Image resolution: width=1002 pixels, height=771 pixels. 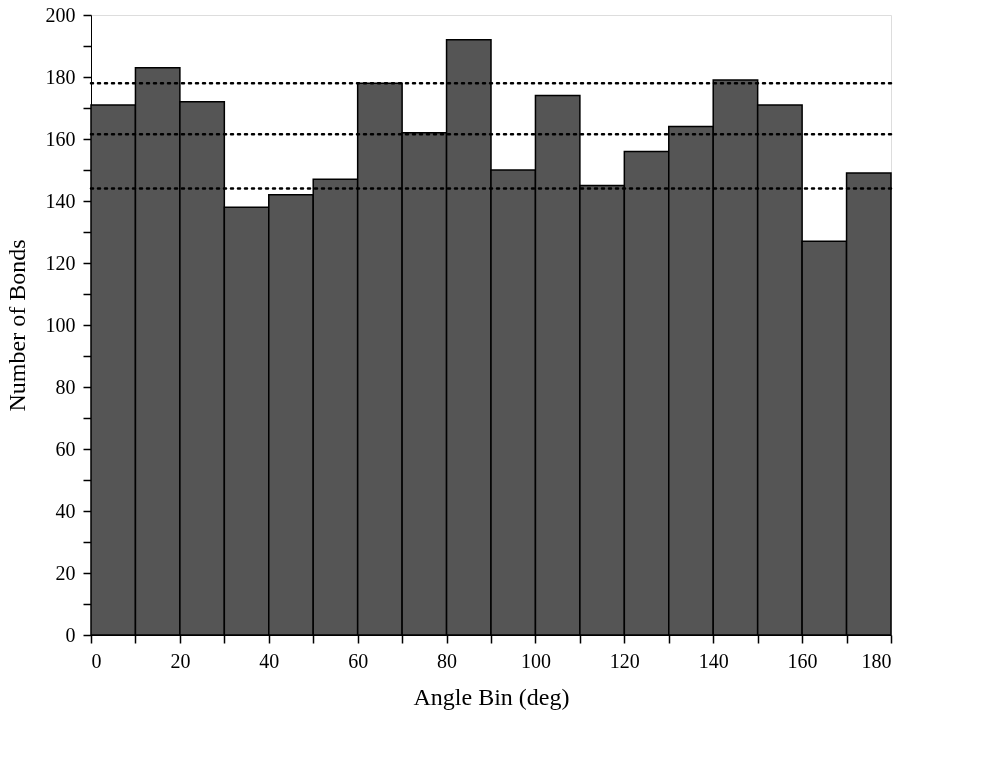 What do you see at coordinates (491, 696) in the screenshot?
I see `x-axis-title: Angle Bin (deg)` at bounding box center [491, 696].